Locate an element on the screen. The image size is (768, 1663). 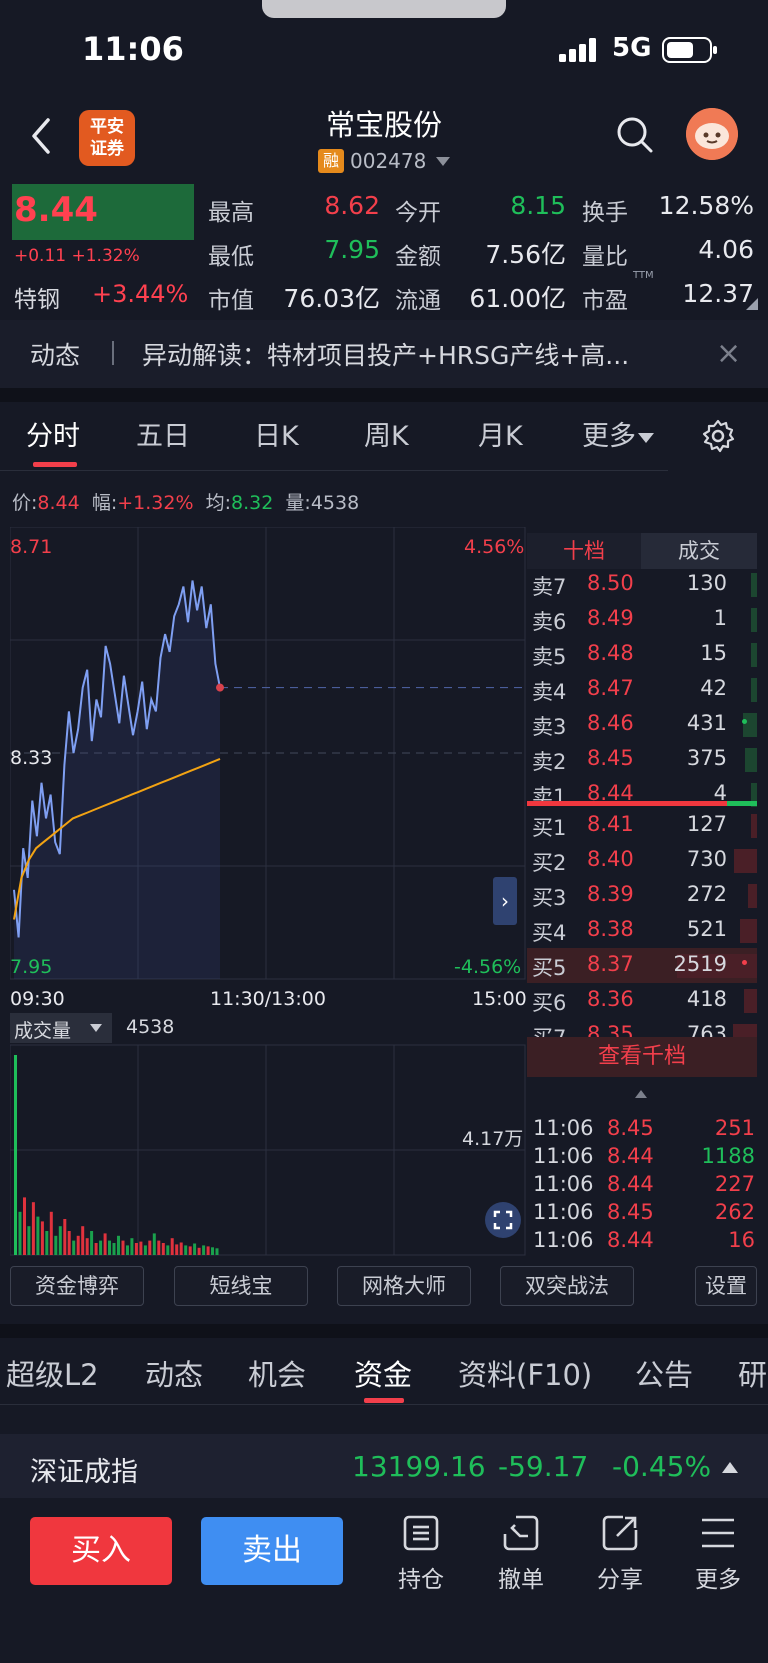
order-book-row: 卖5 8.48 15 is located at coordinates (642, 654).